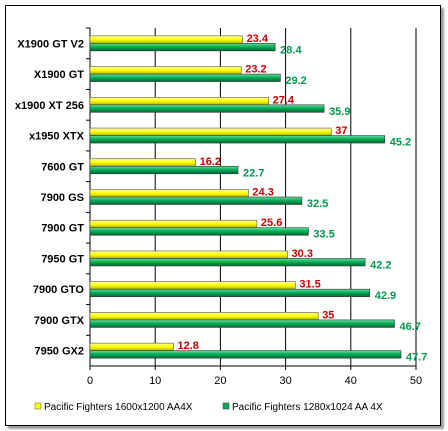  I want to click on tick-label: 30, so click(285, 381).